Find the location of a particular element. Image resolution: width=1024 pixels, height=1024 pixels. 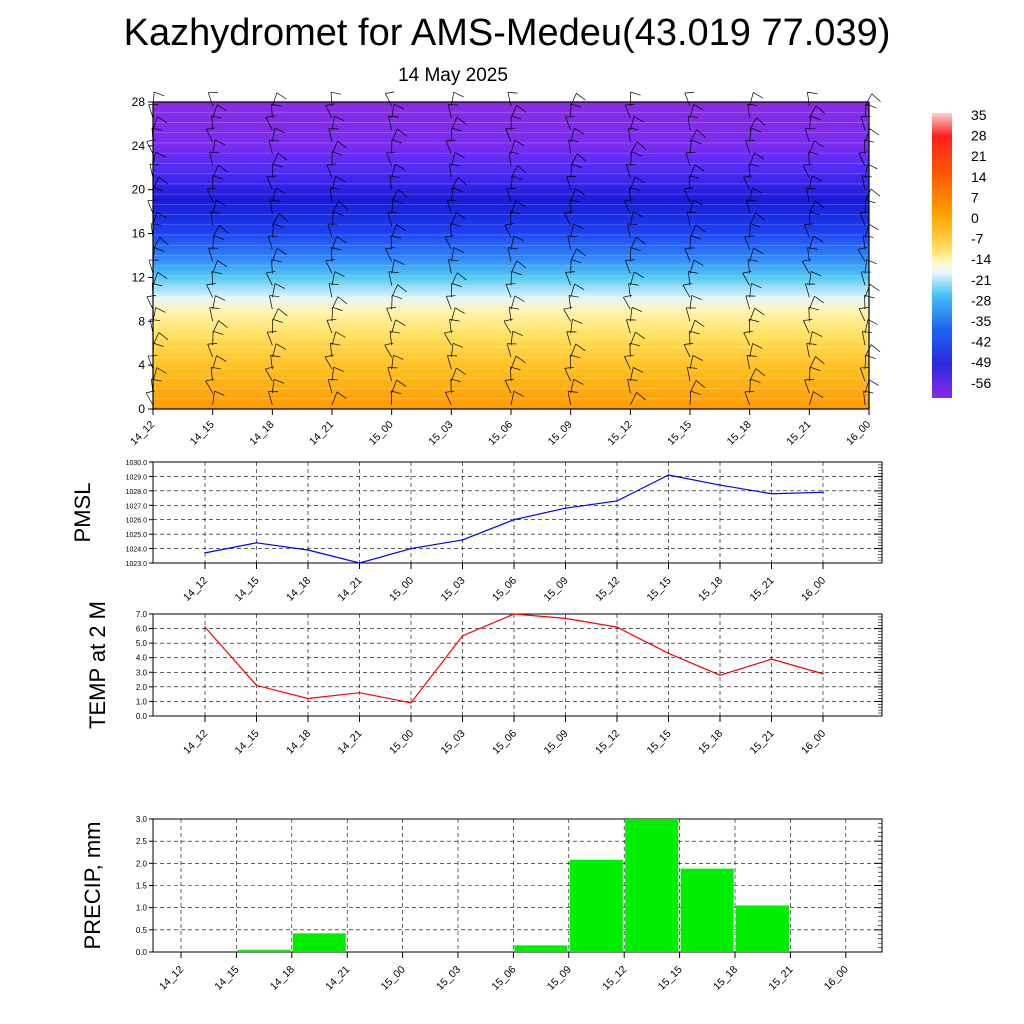

x-tick-label: 16_00 is located at coordinates (858, 433).